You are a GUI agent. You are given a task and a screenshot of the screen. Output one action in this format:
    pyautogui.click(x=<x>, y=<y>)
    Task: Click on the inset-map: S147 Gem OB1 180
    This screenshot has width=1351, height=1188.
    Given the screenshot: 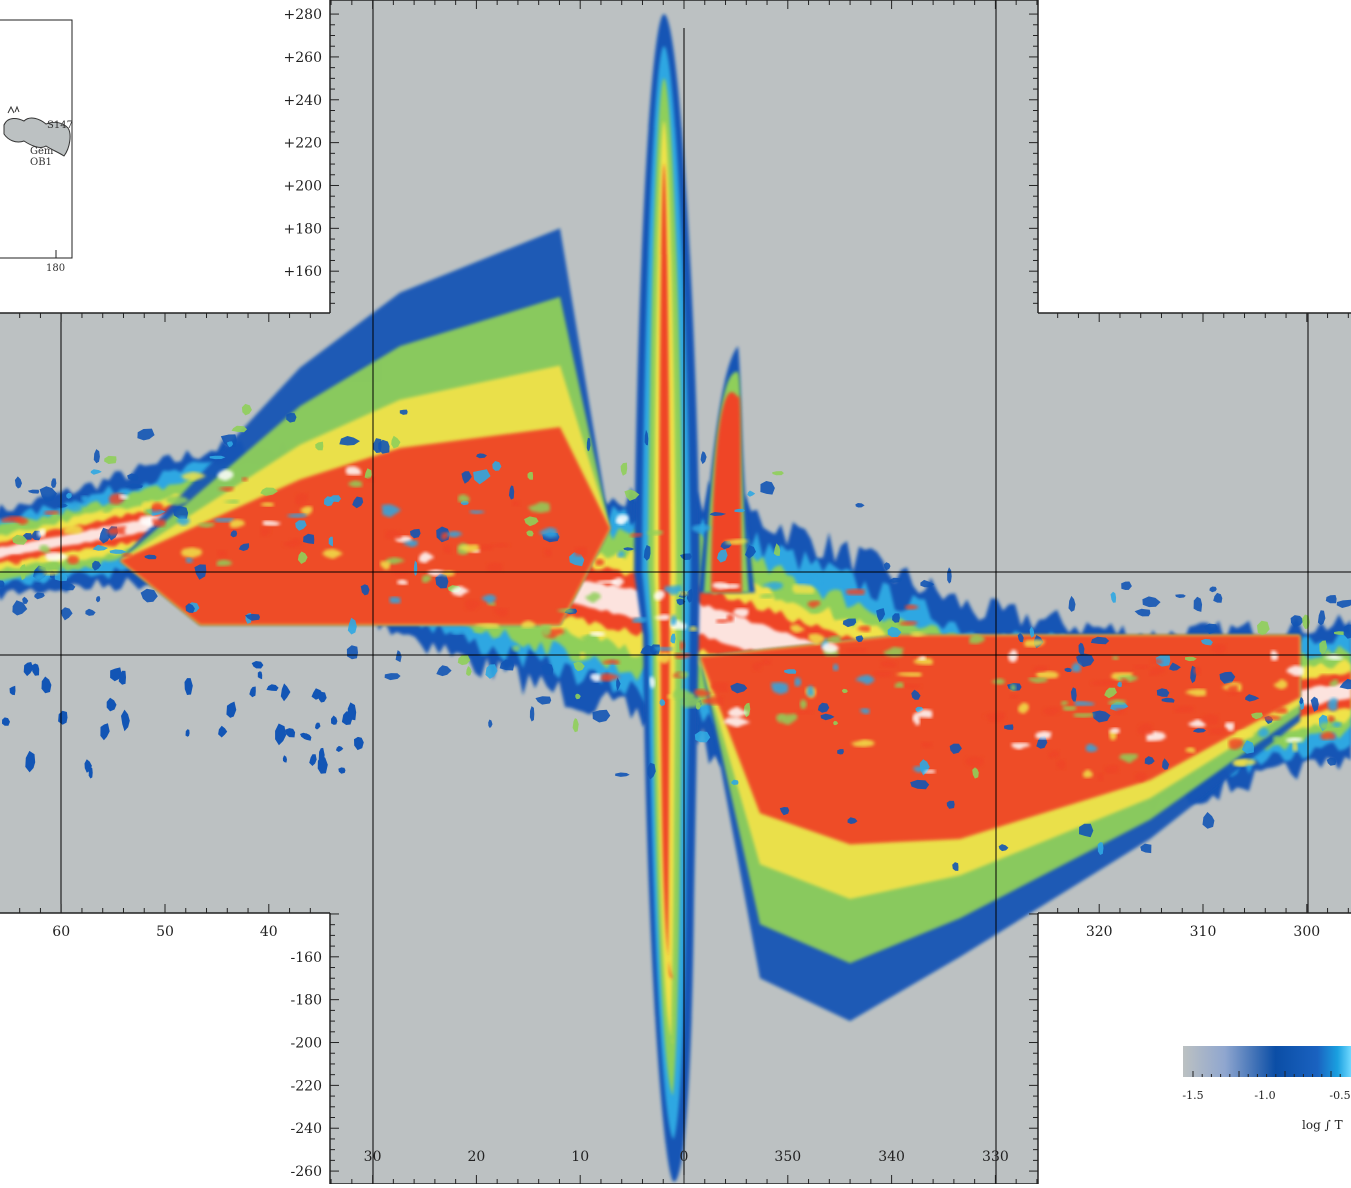 What is the action you would take?
    pyautogui.click(x=36, y=147)
    